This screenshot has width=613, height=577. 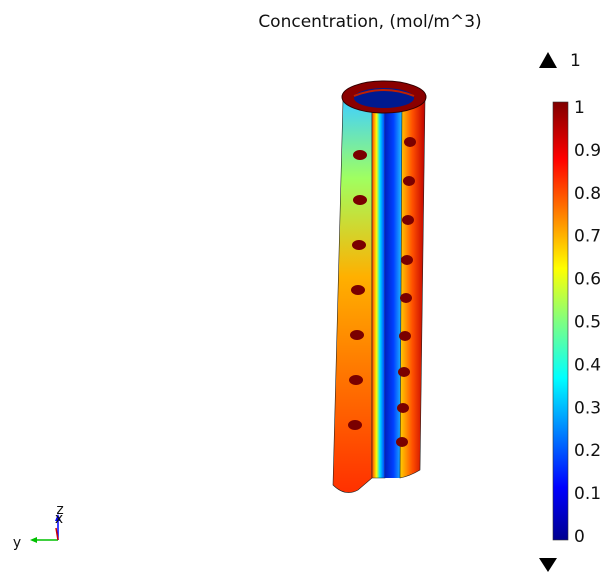 What do you see at coordinates (59, 519) in the screenshot?
I see `x-label: x` at bounding box center [59, 519].